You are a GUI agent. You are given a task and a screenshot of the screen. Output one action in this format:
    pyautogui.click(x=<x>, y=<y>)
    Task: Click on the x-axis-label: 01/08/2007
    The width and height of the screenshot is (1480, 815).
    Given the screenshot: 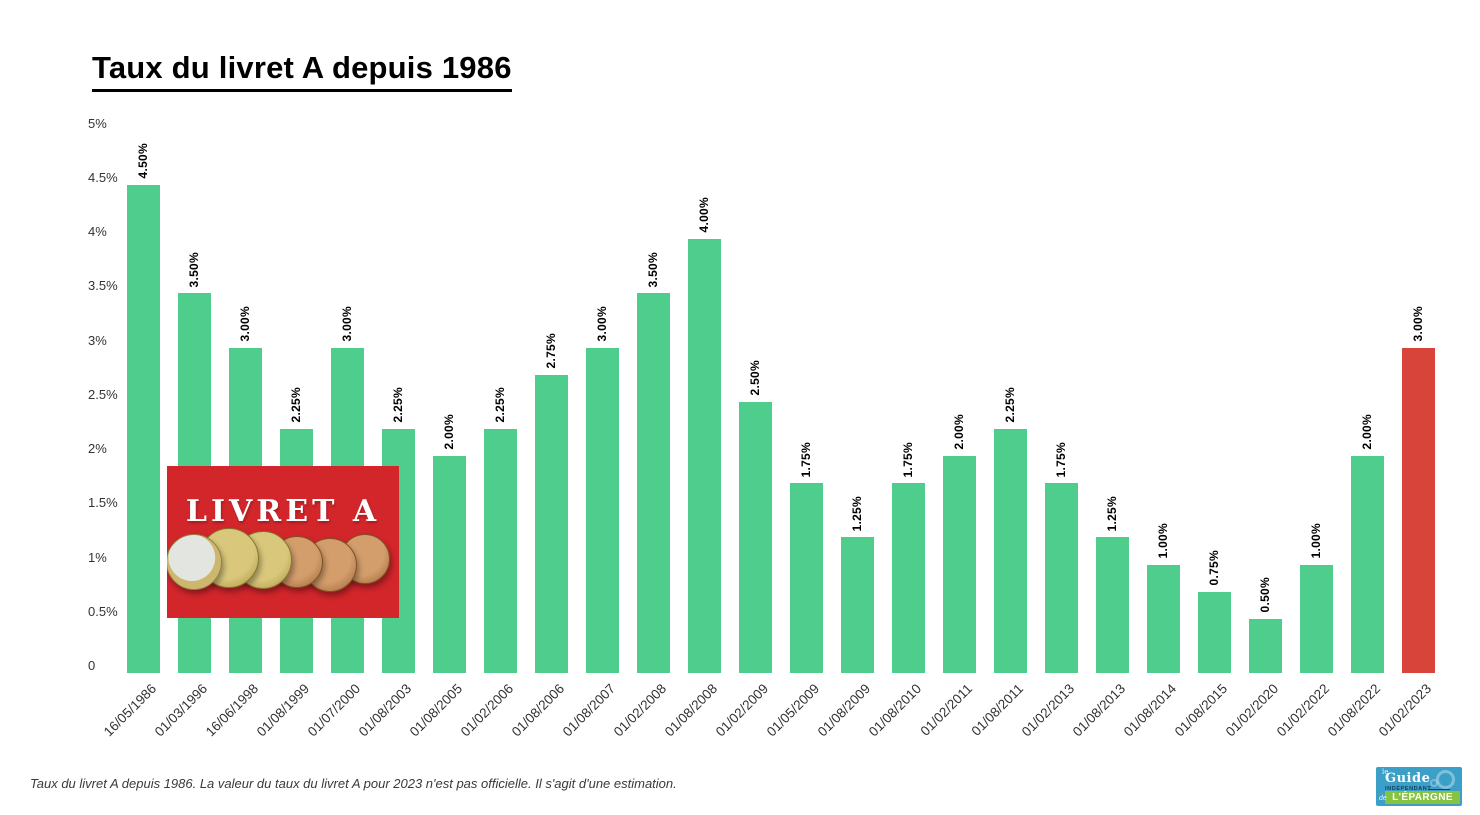 What is the action you would take?
    pyautogui.click(x=589, y=710)
    